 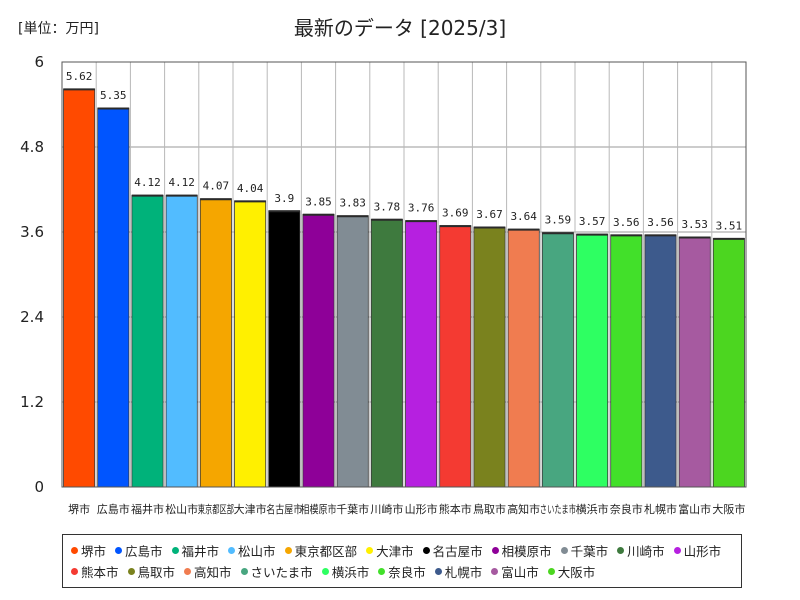 I want to click on x-tick-label: 相模原市, so click(x=318, y=509).